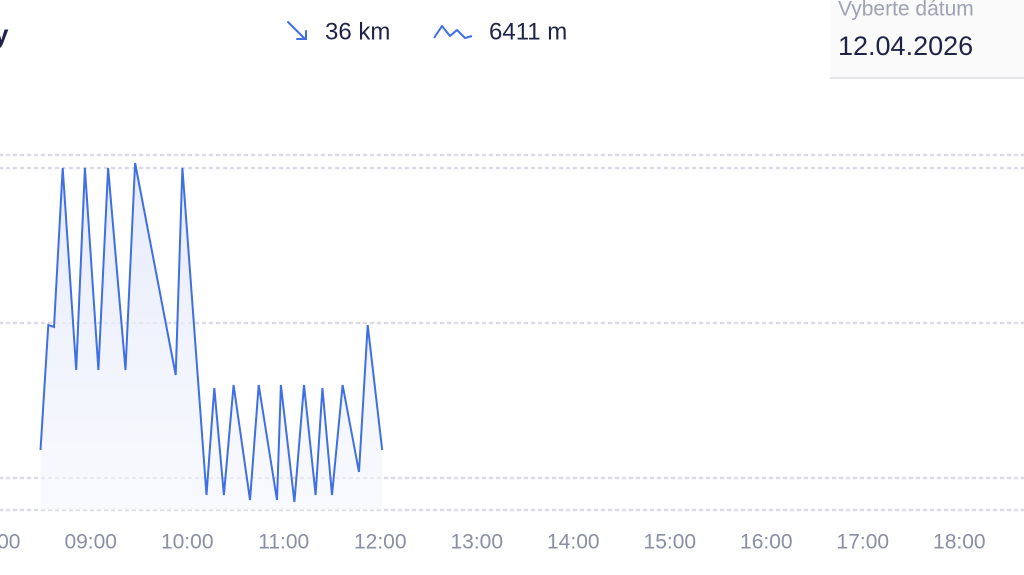 The image size is (1024, 575). I want to click on date-picker: Vyberte dátum 12.04.2026, so click(927, 39).